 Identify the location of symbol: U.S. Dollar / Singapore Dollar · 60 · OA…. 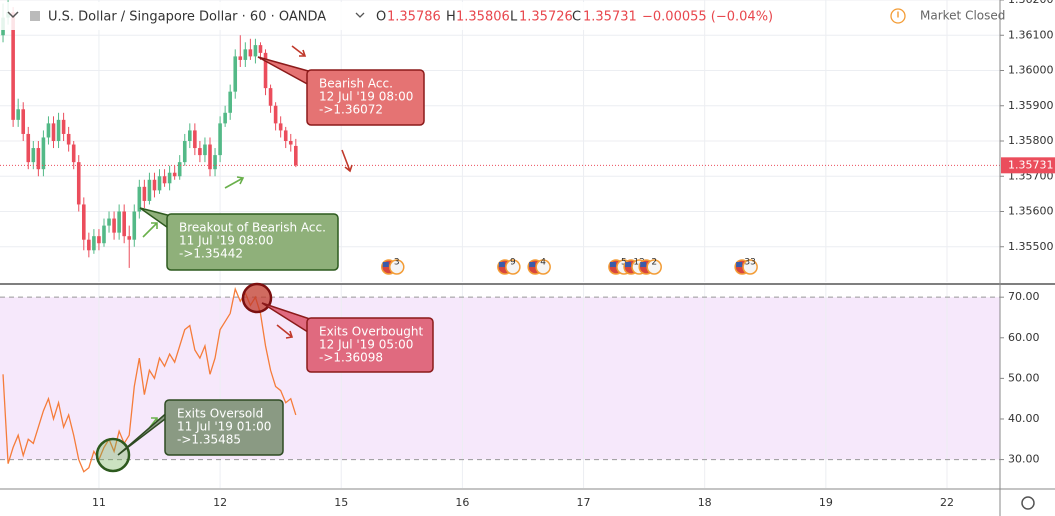
(187, 17).